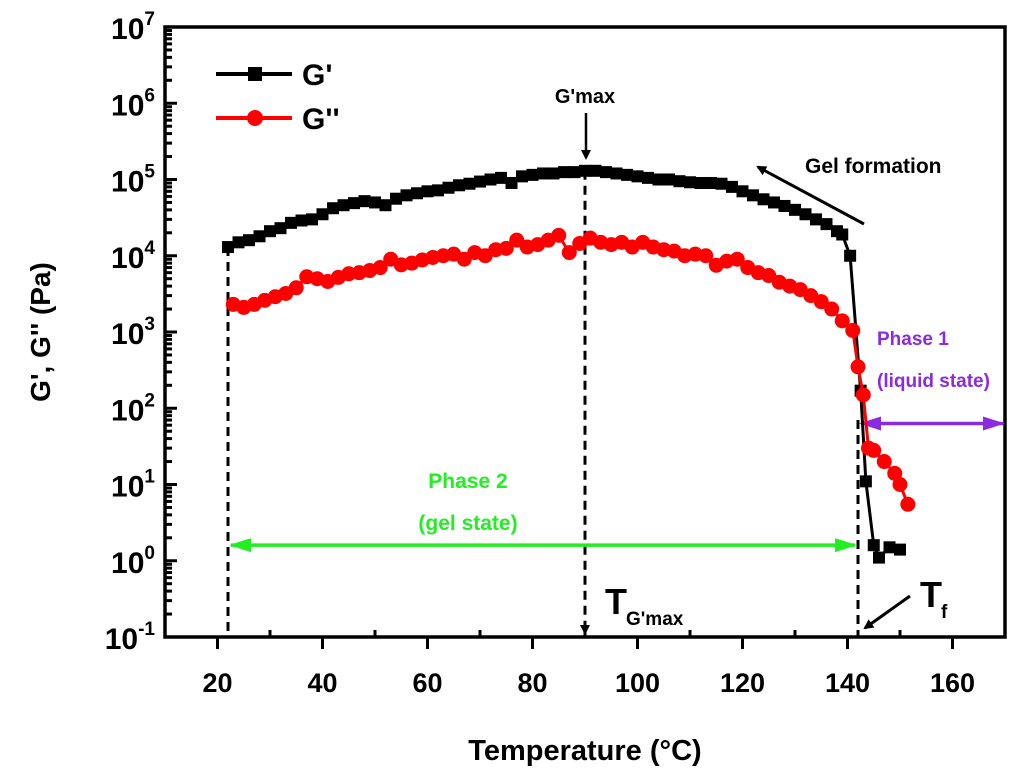 The width and height of the screenshot is (1024, 778). What do you see at coordinates (913, 339) in the screenshot?
I see `phase1-label: Phase 1` at bounding box center [913, 339].